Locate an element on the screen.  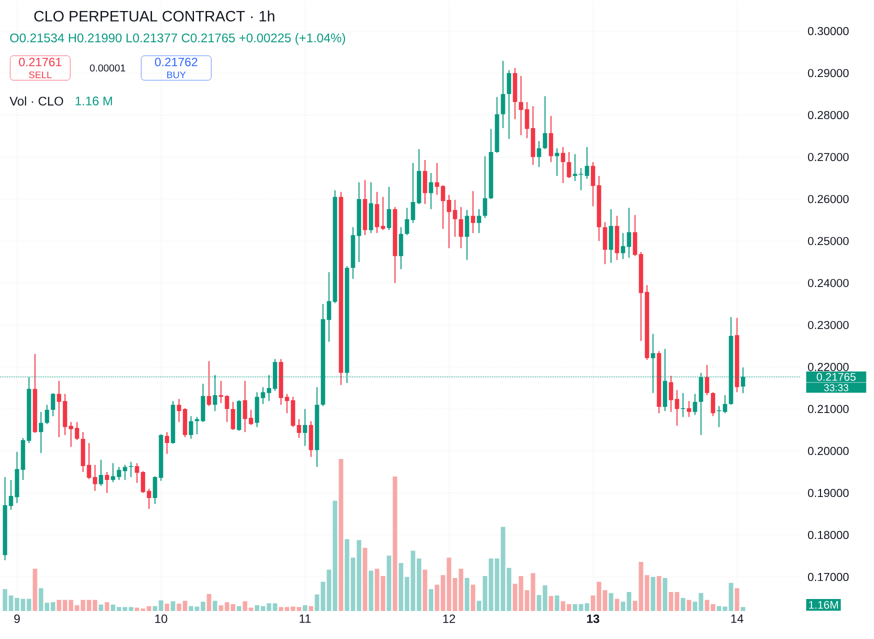
y-tick-label: 0.24000 is located at coordinates (828, 283).